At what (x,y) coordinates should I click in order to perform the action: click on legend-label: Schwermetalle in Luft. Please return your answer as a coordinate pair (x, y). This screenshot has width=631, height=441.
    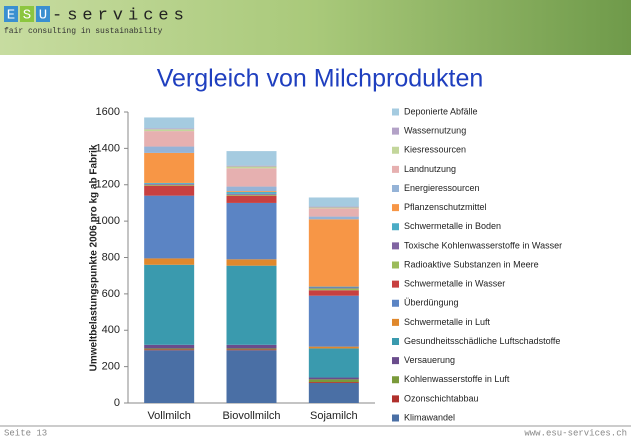
    Looking at the image, I should click on (447, 322).